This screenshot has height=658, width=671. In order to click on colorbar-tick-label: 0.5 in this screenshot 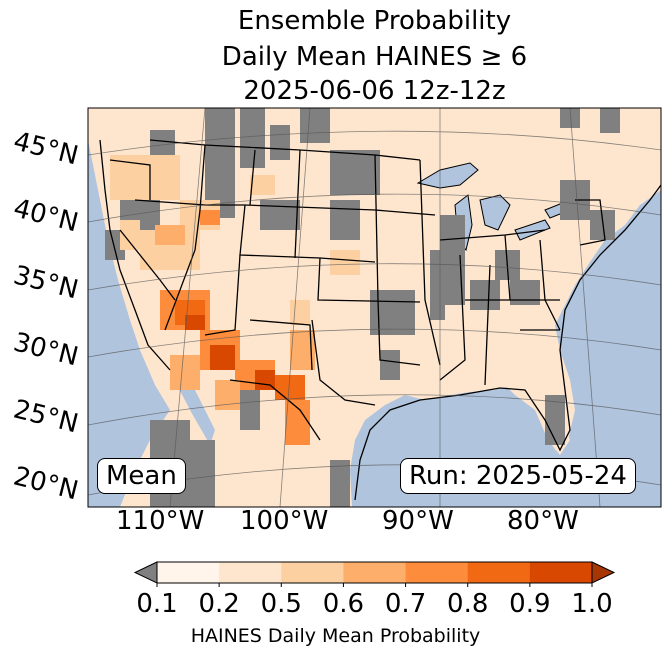, I will do `click(281, 604)`.